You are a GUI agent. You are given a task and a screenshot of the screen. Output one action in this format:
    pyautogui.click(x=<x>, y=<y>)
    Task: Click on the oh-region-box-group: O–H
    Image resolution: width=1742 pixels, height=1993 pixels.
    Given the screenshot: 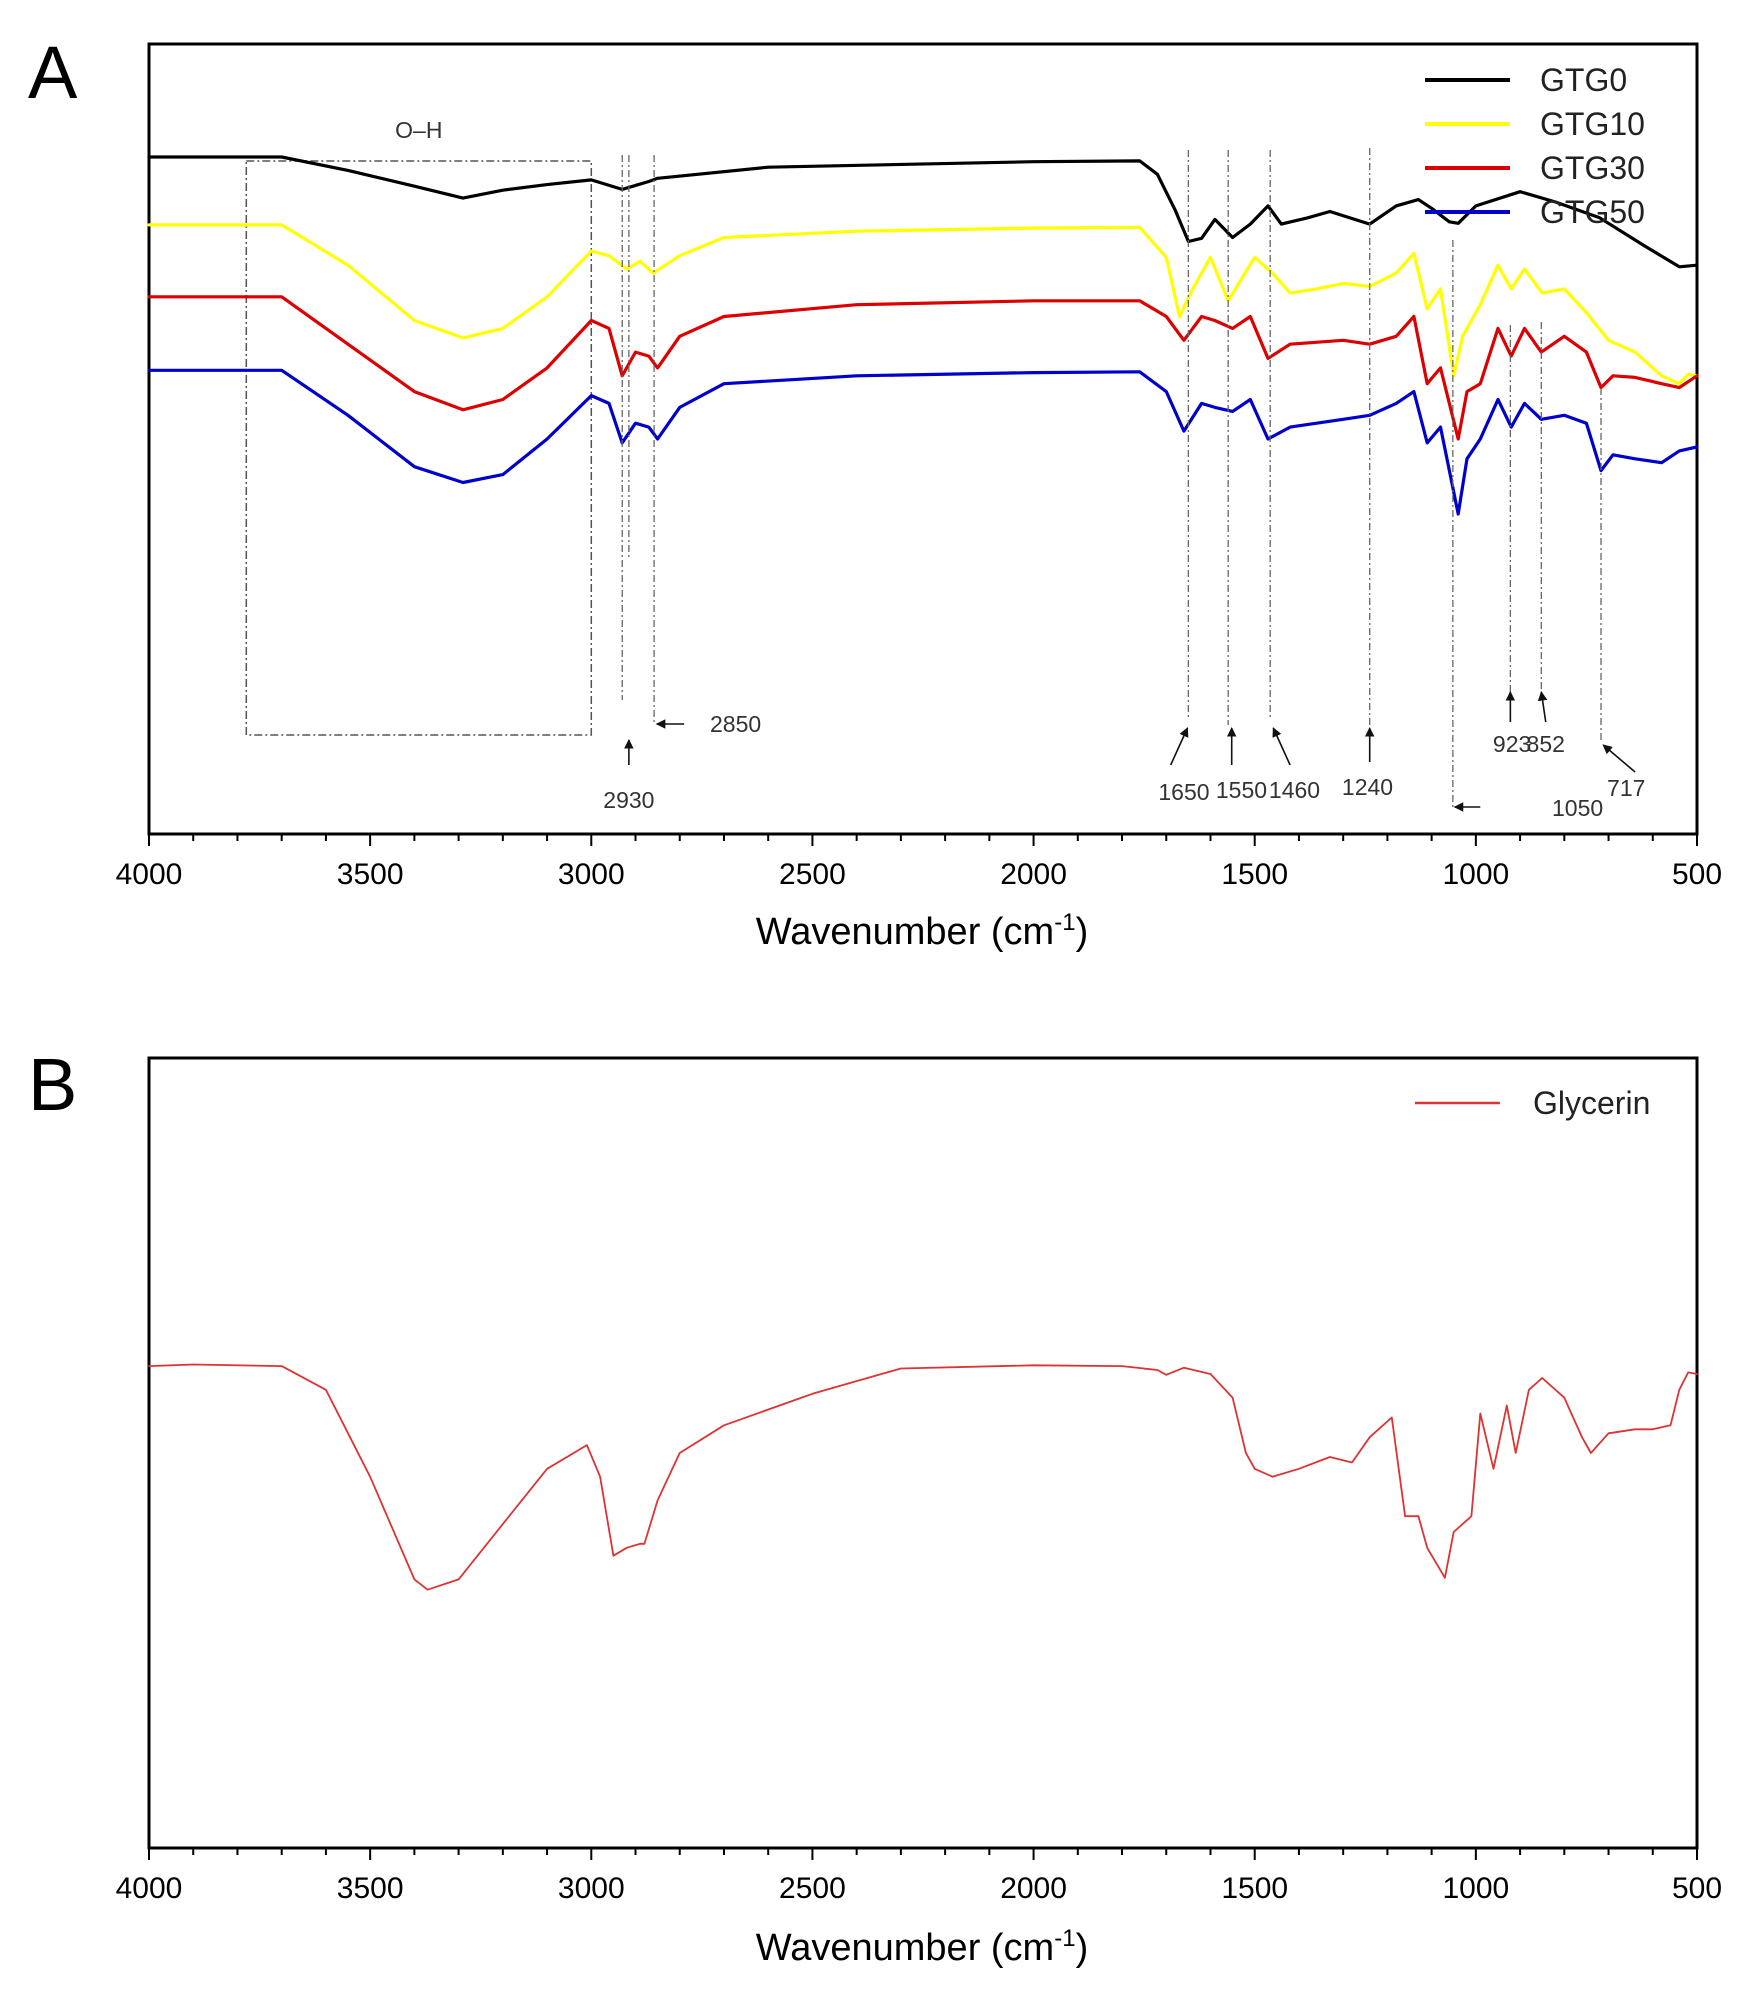 What is the action you would take?
    pyautogui.click(x=419, y=426)
    